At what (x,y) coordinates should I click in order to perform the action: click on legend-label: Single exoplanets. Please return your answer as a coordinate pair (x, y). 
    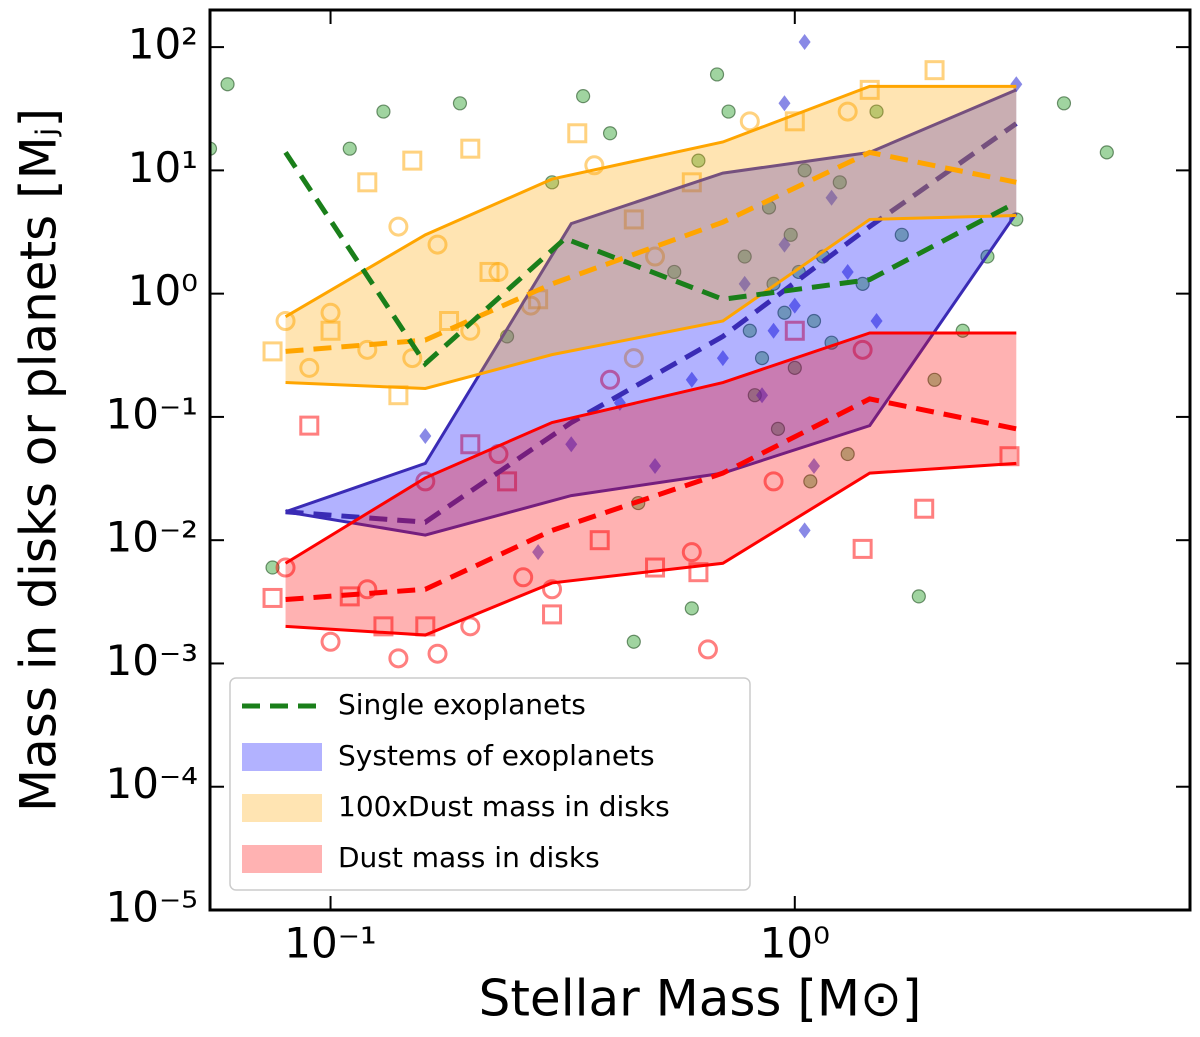
    Looking at the image, I should click on (462, 704).